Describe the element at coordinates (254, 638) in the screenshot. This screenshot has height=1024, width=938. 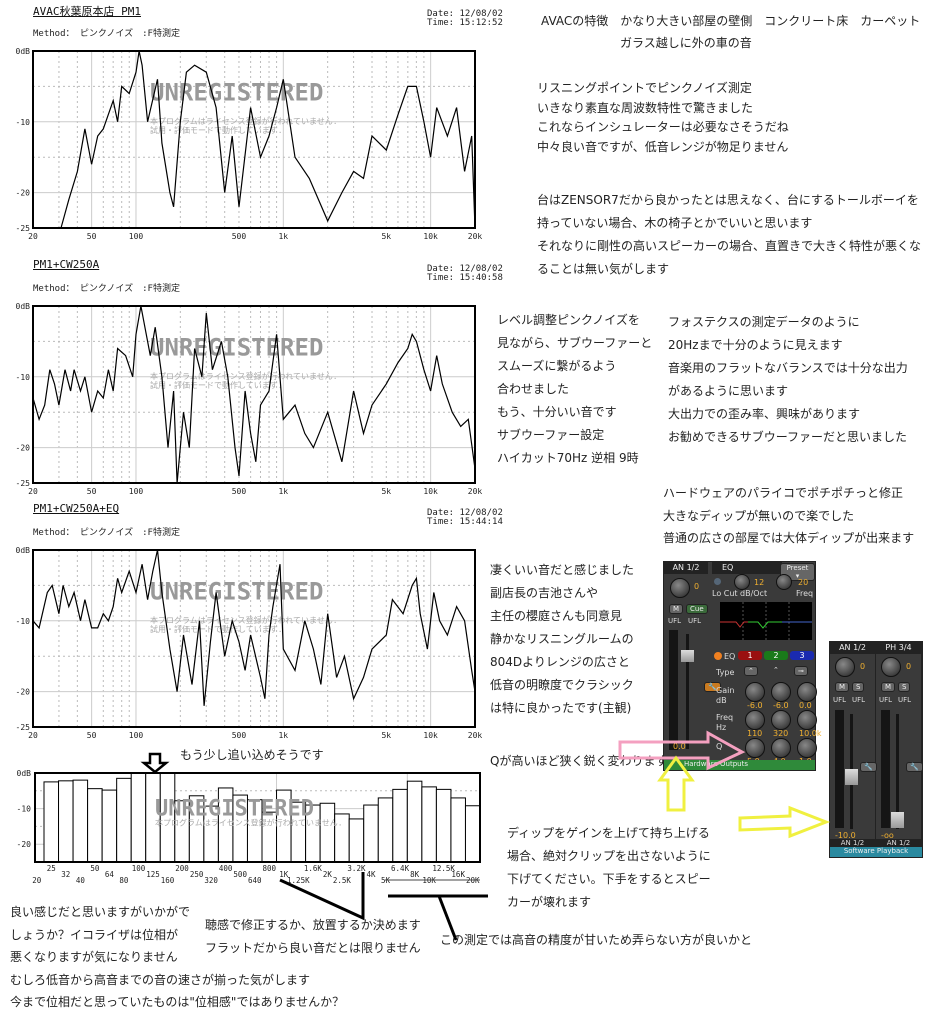
I see `plot-frame` at that location.